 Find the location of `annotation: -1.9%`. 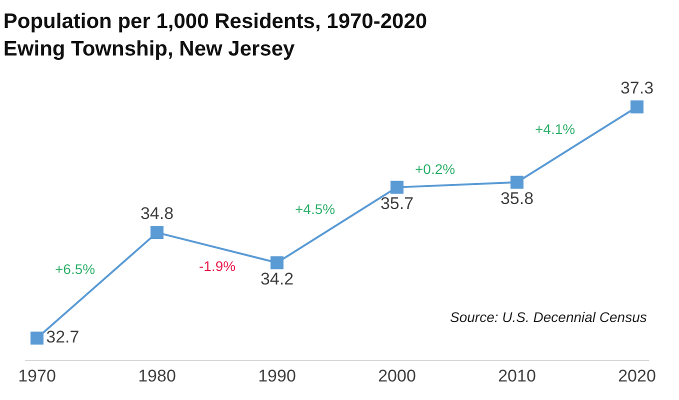

annotation: -1.9% is located at coordinates (217, 266).